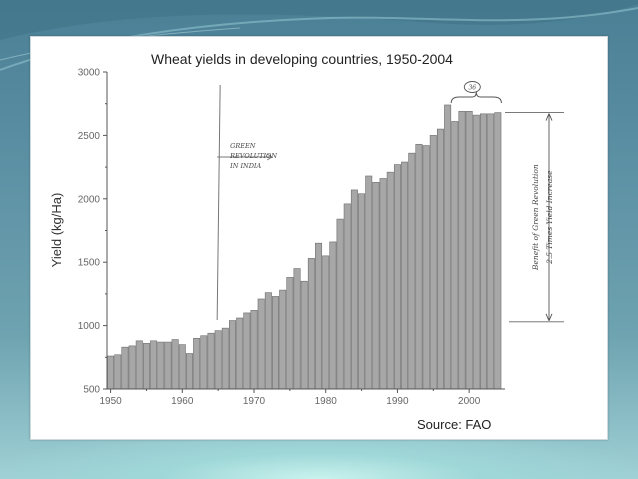  Describe the element at coordinates (89, 136) in the screenshot. I see `y-tick-label: 2500` at that location.